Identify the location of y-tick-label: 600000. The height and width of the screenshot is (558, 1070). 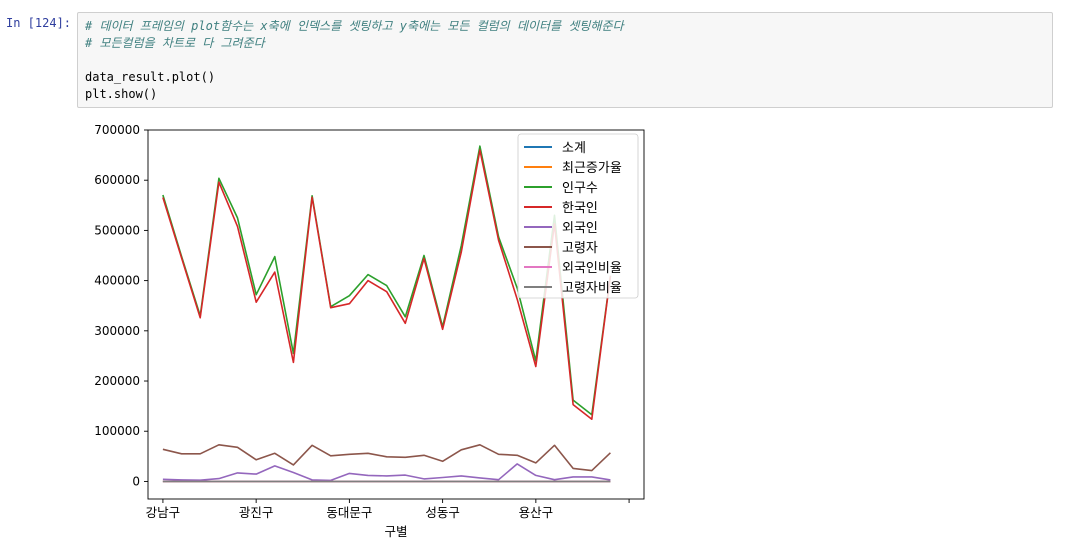
(117, 180).